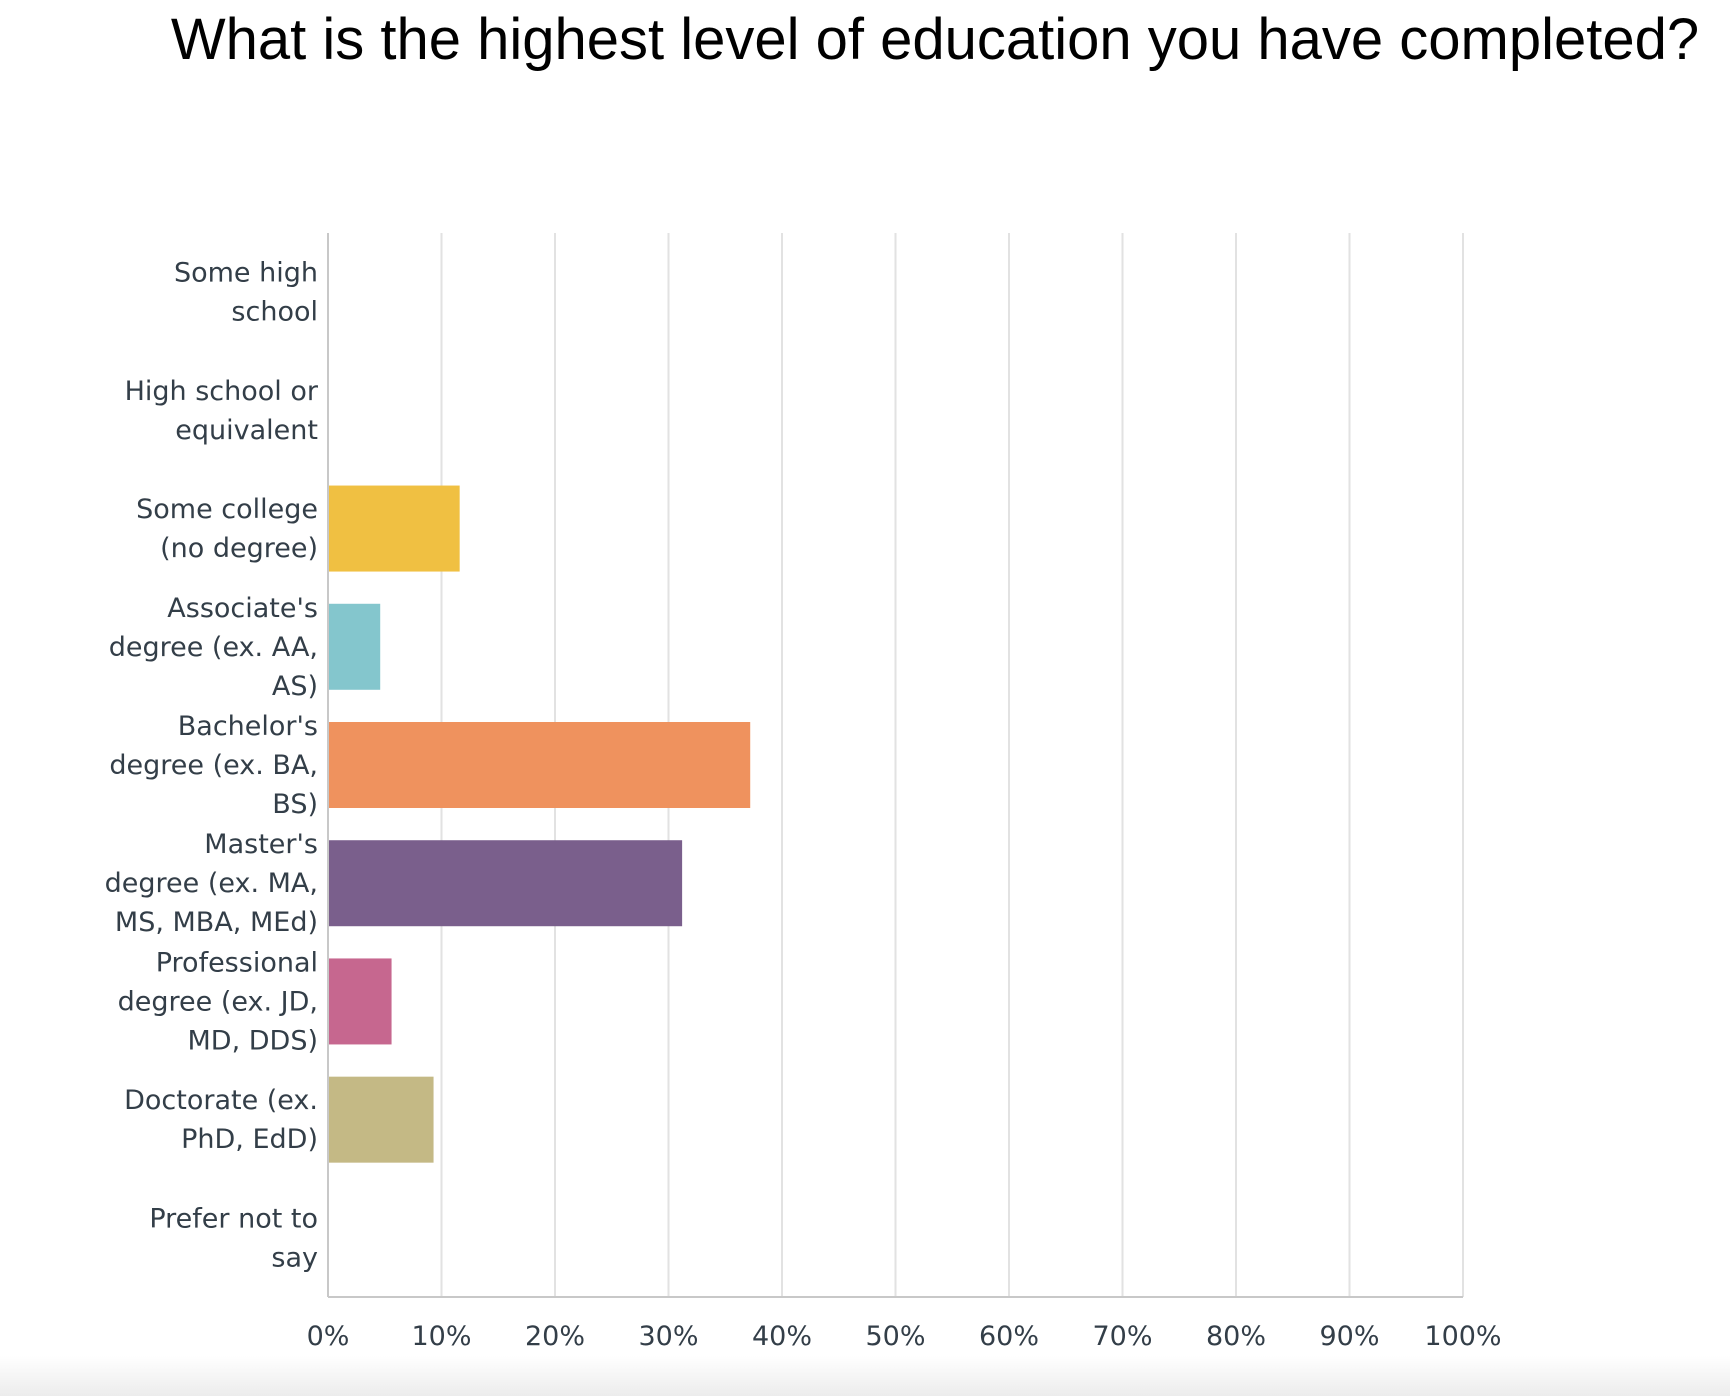  I want to click on category-label: Associate's degree (ex. AA, AS), so click(213, 647).